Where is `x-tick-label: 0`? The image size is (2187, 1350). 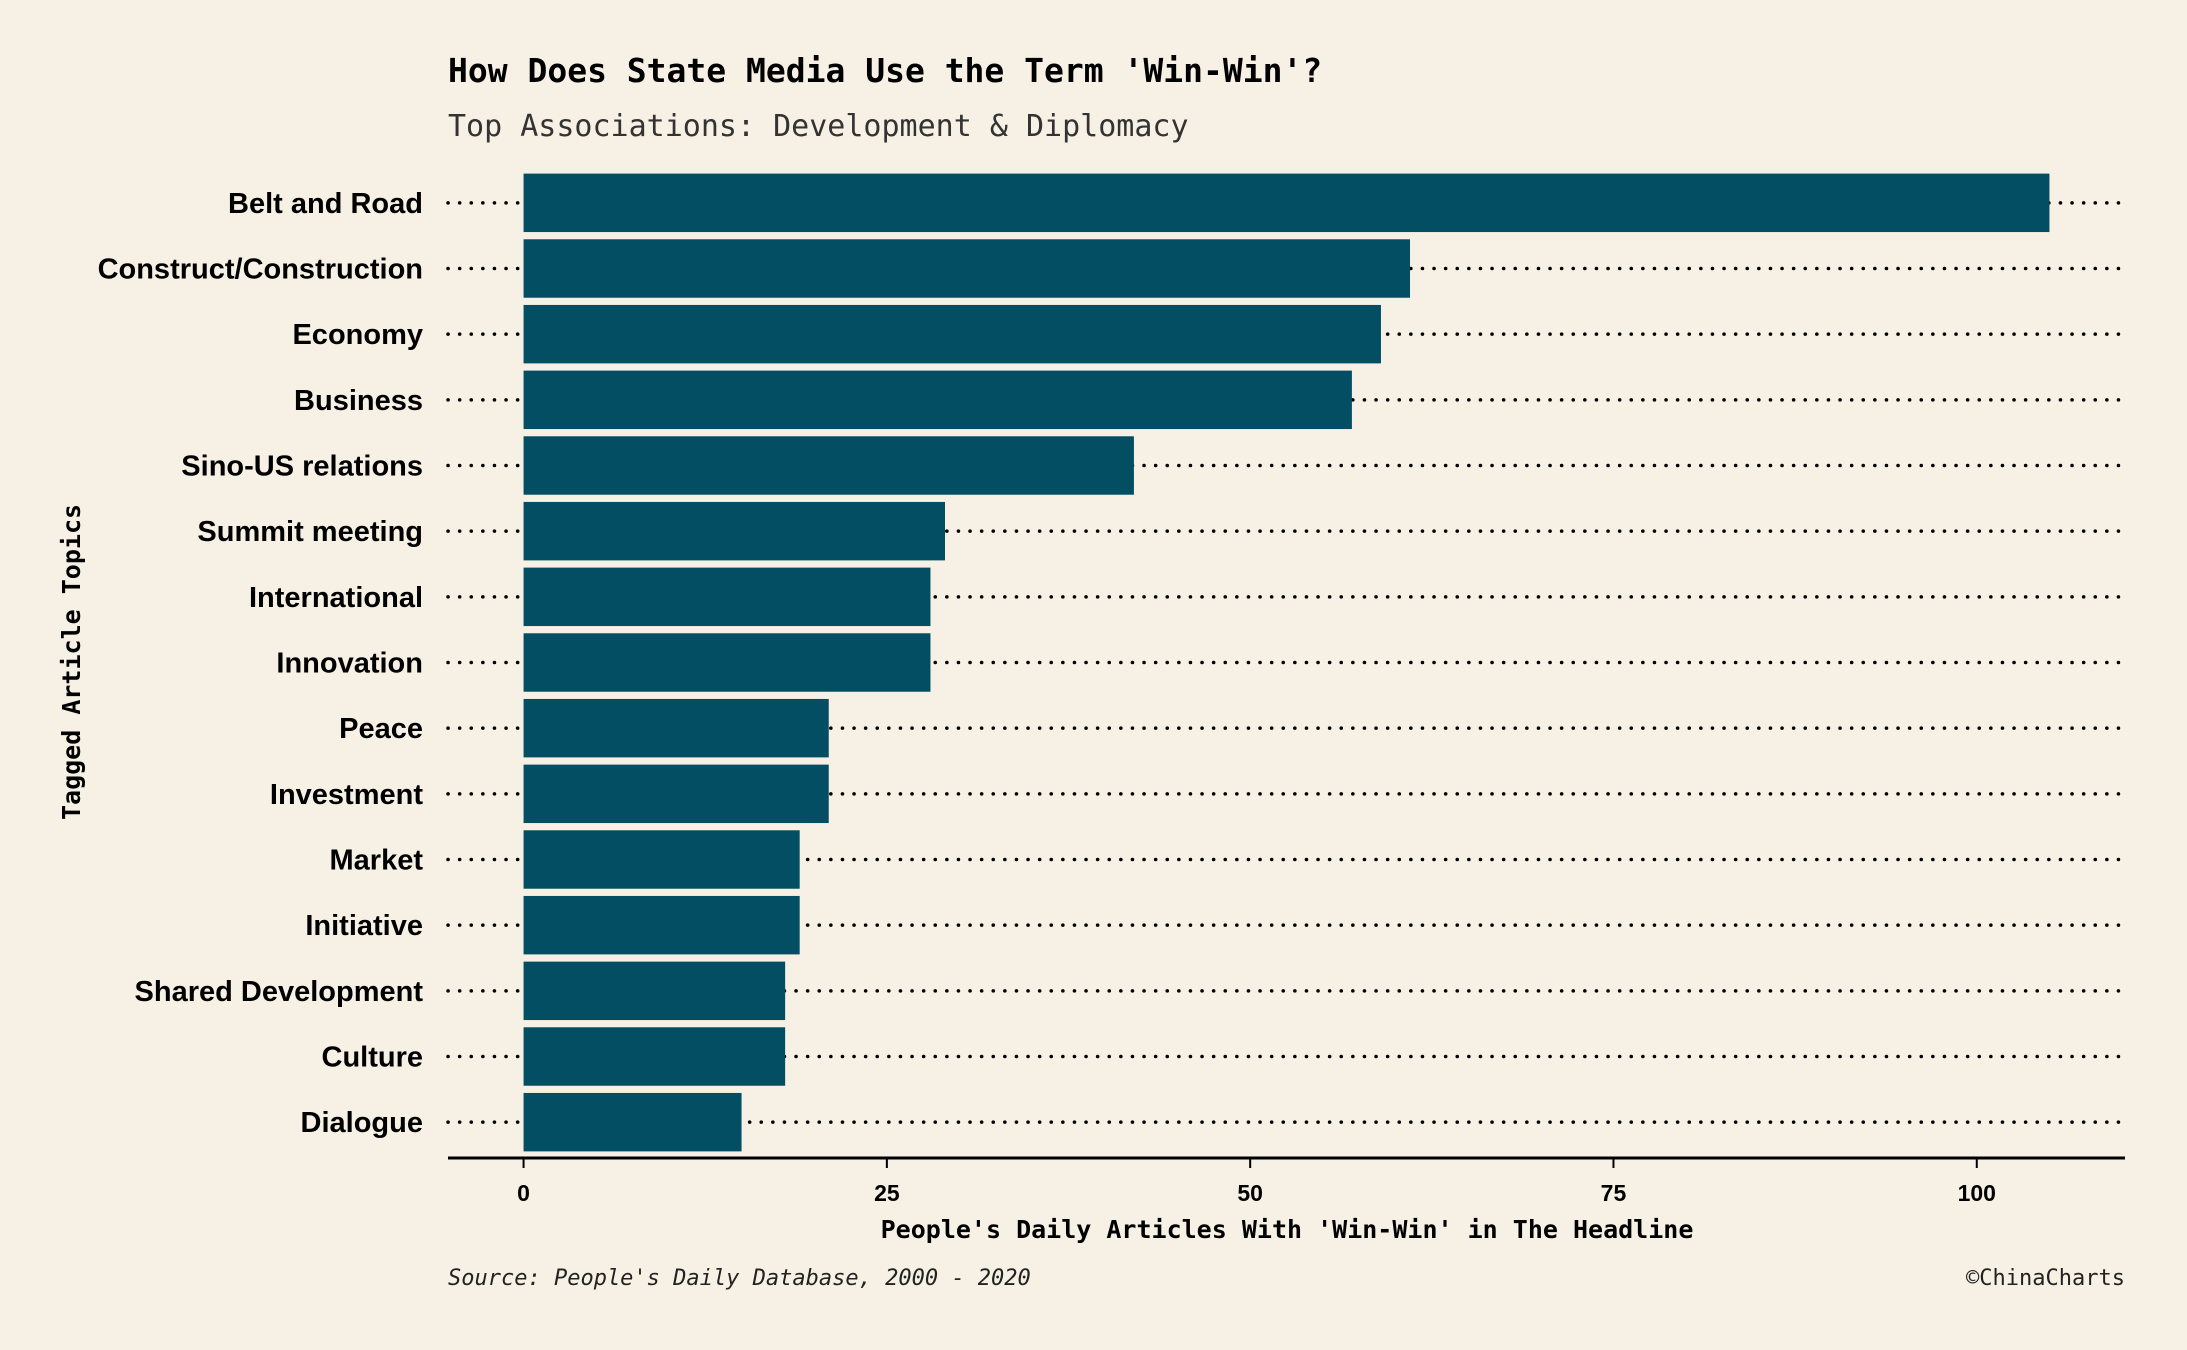
x-tick-label: 0 is located at coordinates (523, 1193).